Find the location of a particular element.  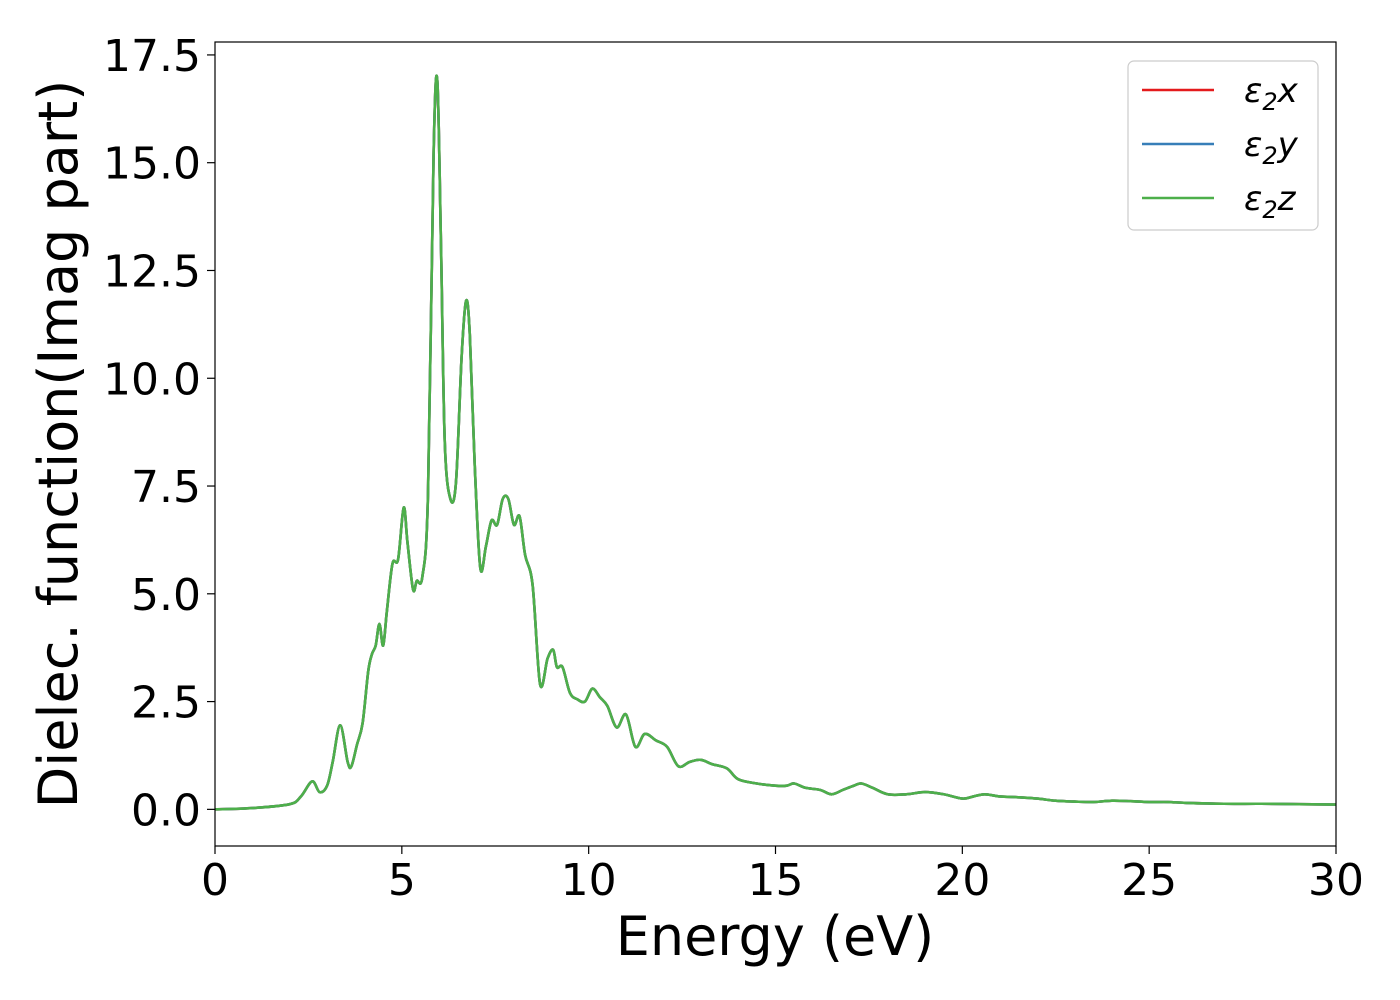

y-tick-label: 0.0 is located at coordinates (166, 810).